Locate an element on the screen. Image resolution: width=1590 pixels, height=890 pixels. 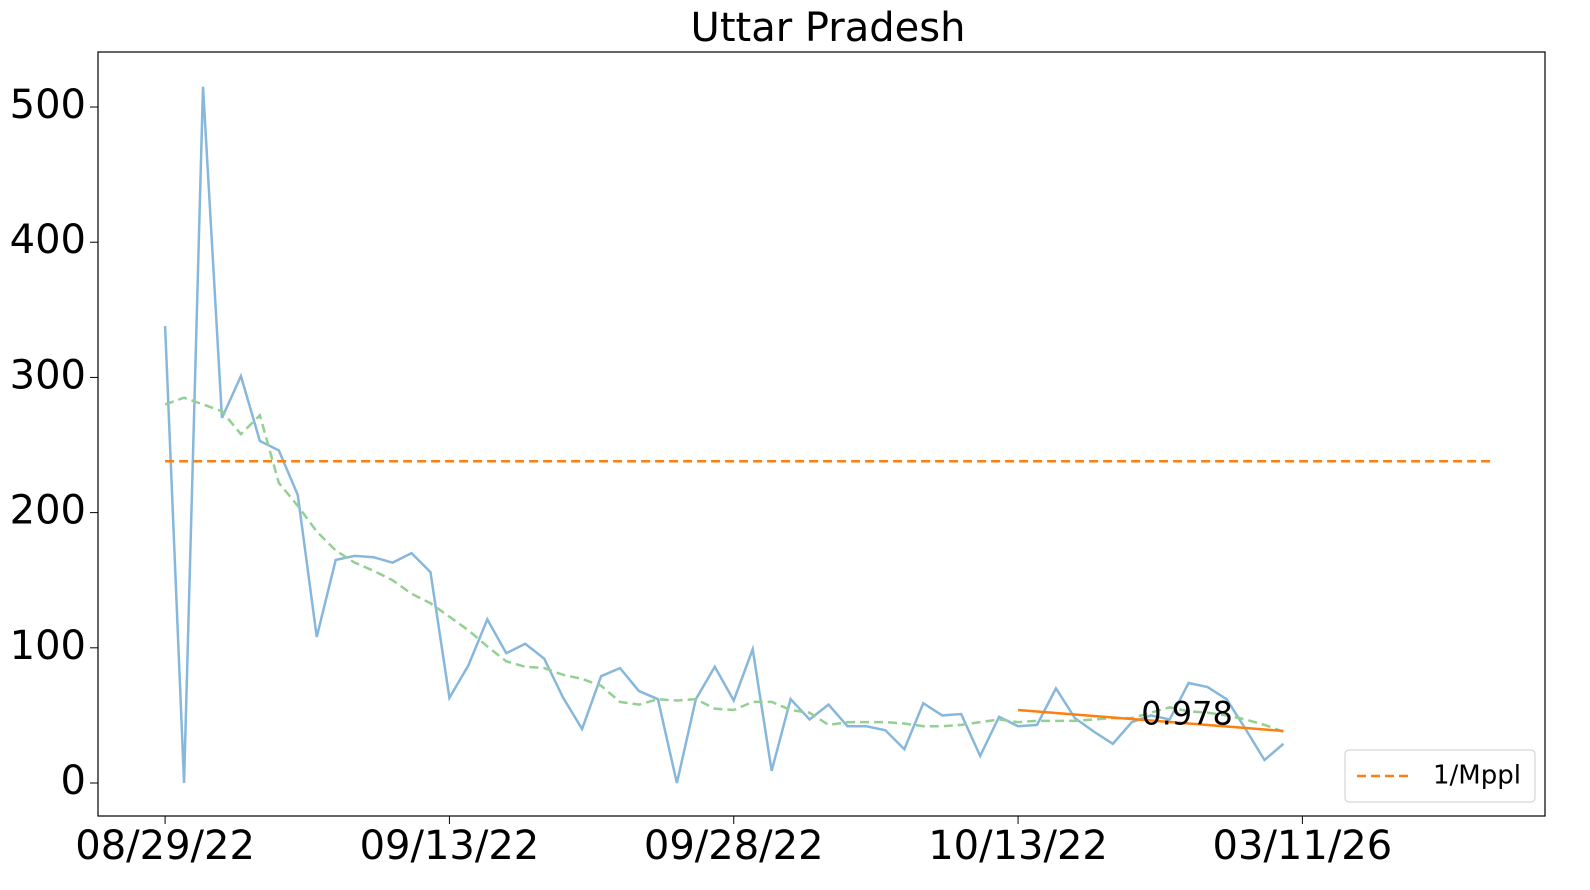
chart-title: Uttar Pradesh is located at coordinates (828, 28).